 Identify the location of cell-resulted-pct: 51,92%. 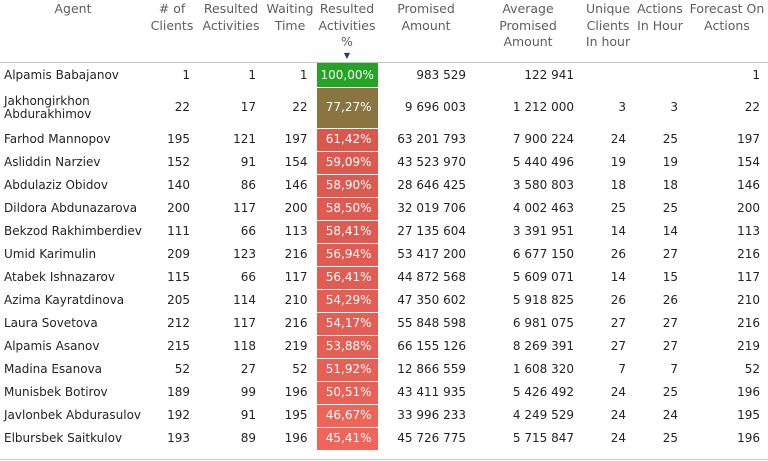
(347, 370).